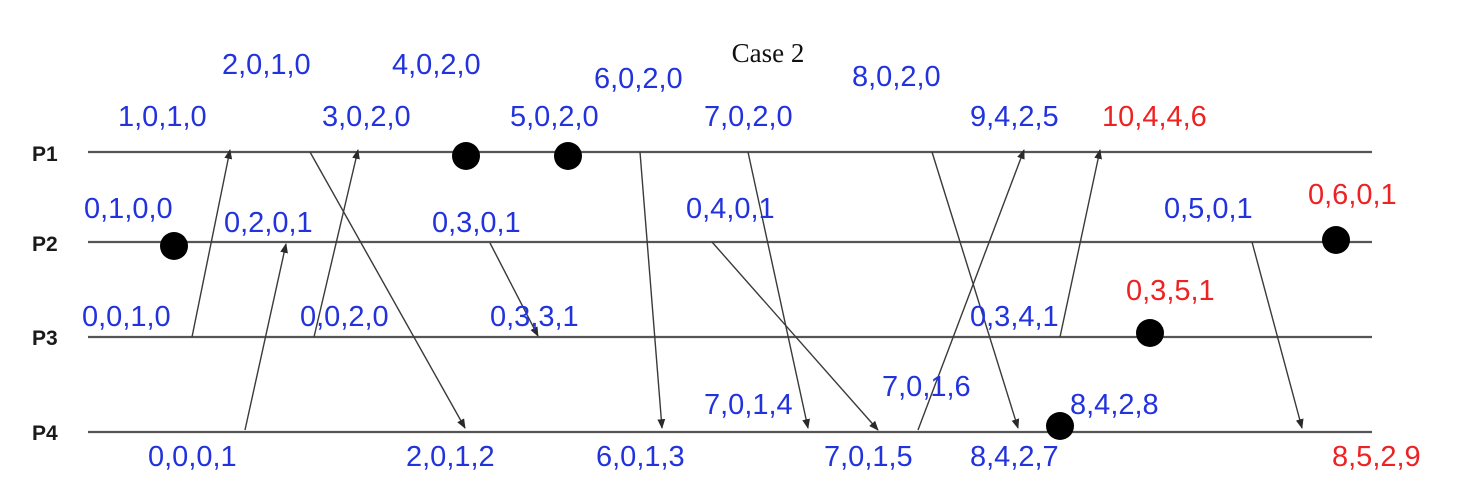 The height and width of the screenshot is (492, 1472). I want to click on timestamp-label: 8,0,2,0, so click(896, 77).